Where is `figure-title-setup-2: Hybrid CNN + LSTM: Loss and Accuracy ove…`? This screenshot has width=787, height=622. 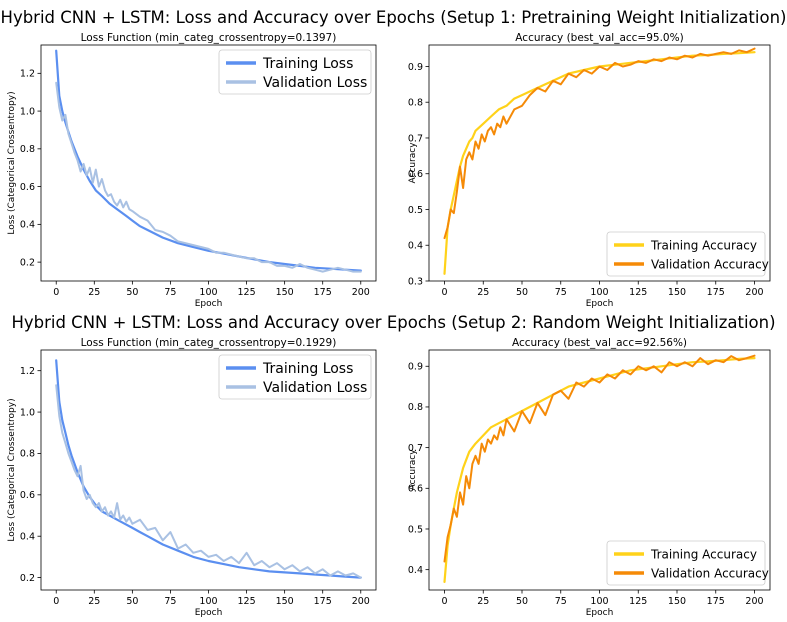 figure-title-setup-2: Hybrid CNN + LSTM: Loss and Accuracy ove… is located at coordinates (393, 322).